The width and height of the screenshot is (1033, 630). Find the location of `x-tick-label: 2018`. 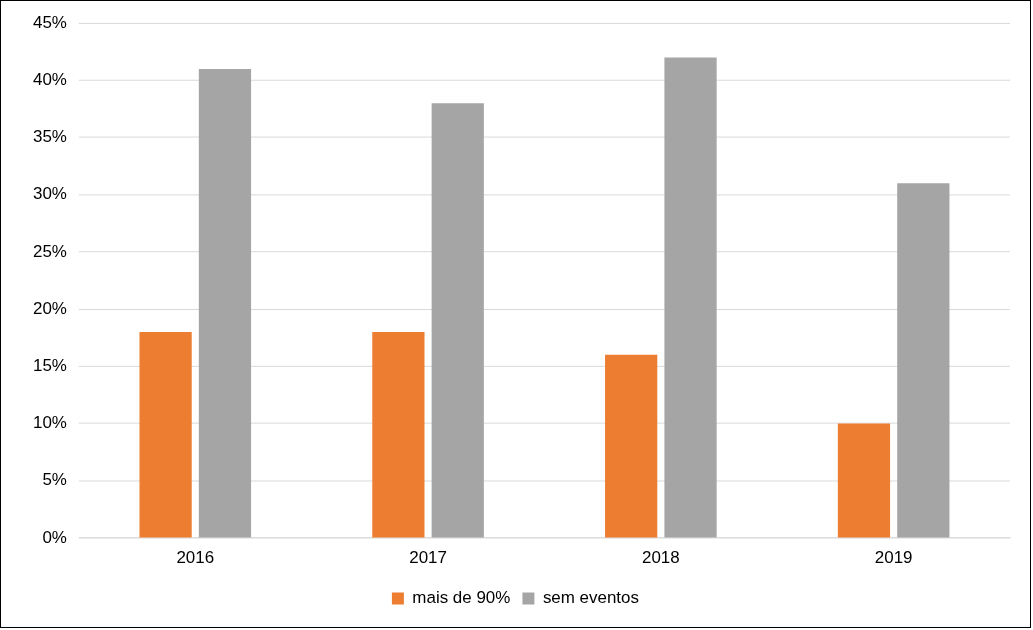

x-tick-label: 2018 is located at coordinates (661, 557).